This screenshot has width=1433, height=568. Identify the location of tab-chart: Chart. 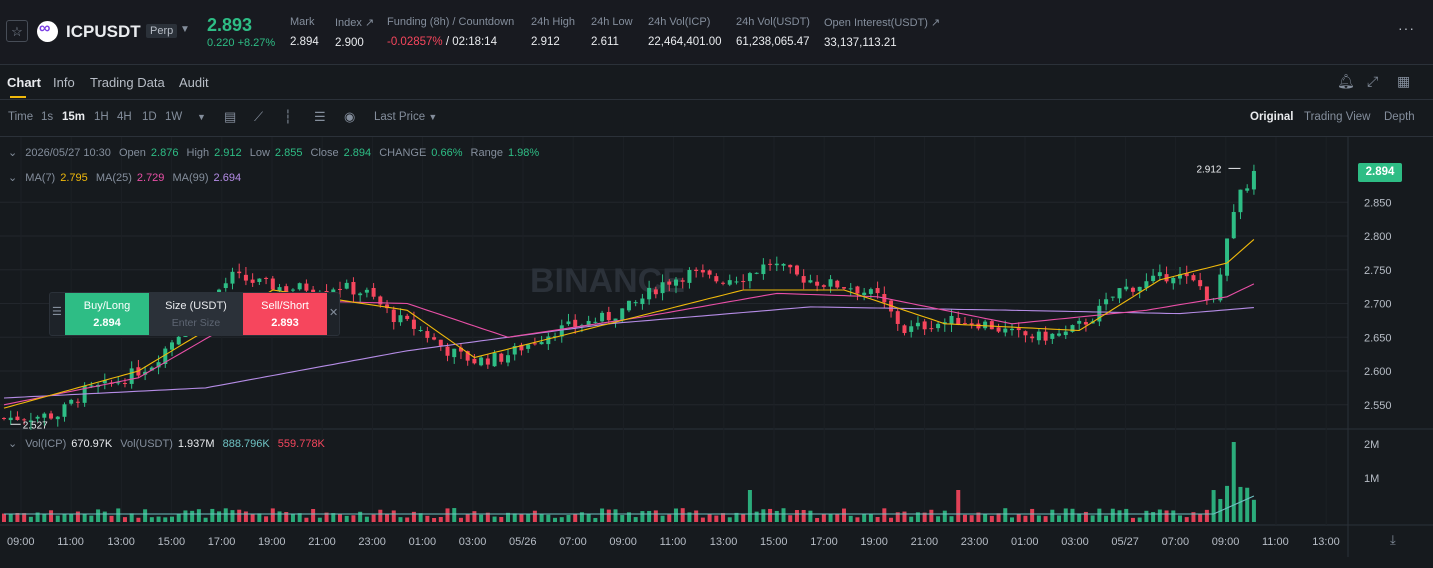
(24, 82).